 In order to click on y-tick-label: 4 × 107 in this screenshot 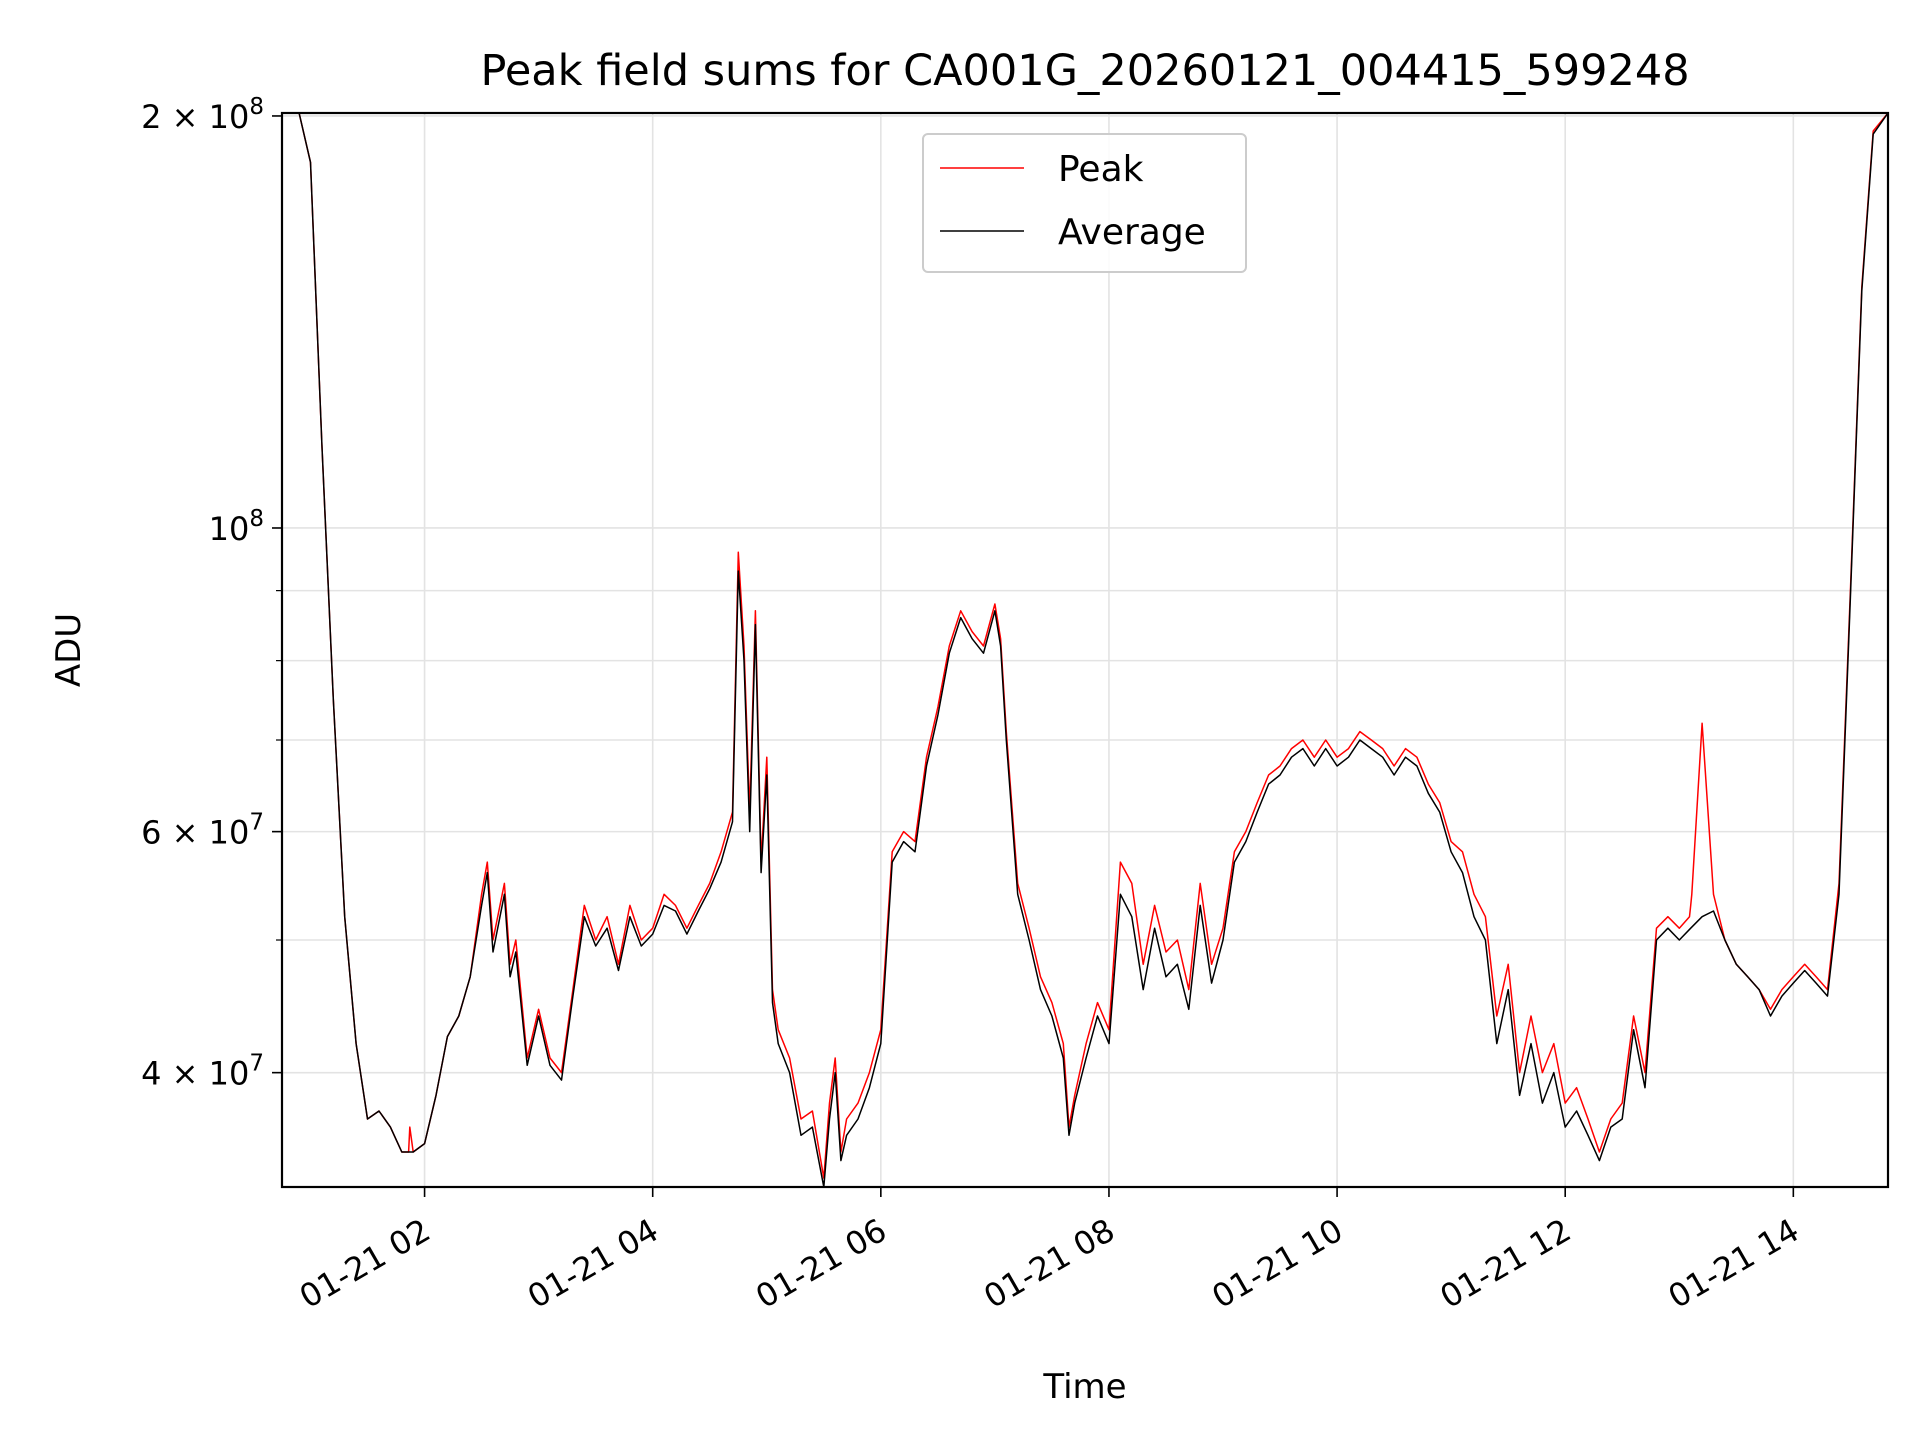, I will do `click(202, 1072)`.